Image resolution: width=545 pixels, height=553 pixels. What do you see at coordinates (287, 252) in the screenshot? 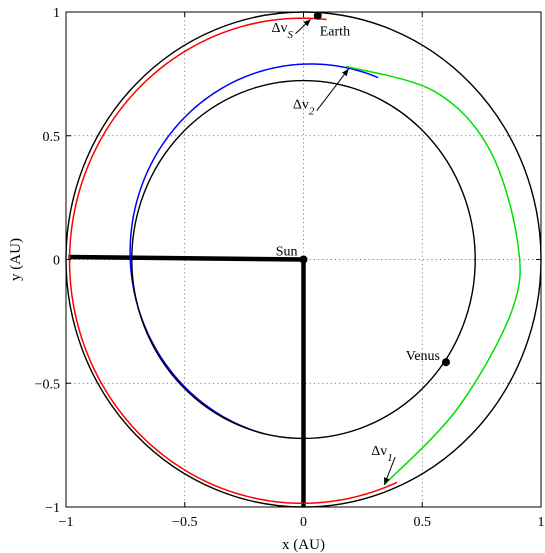
I see `sun-label: Sun` at bounding box center [287, 252].